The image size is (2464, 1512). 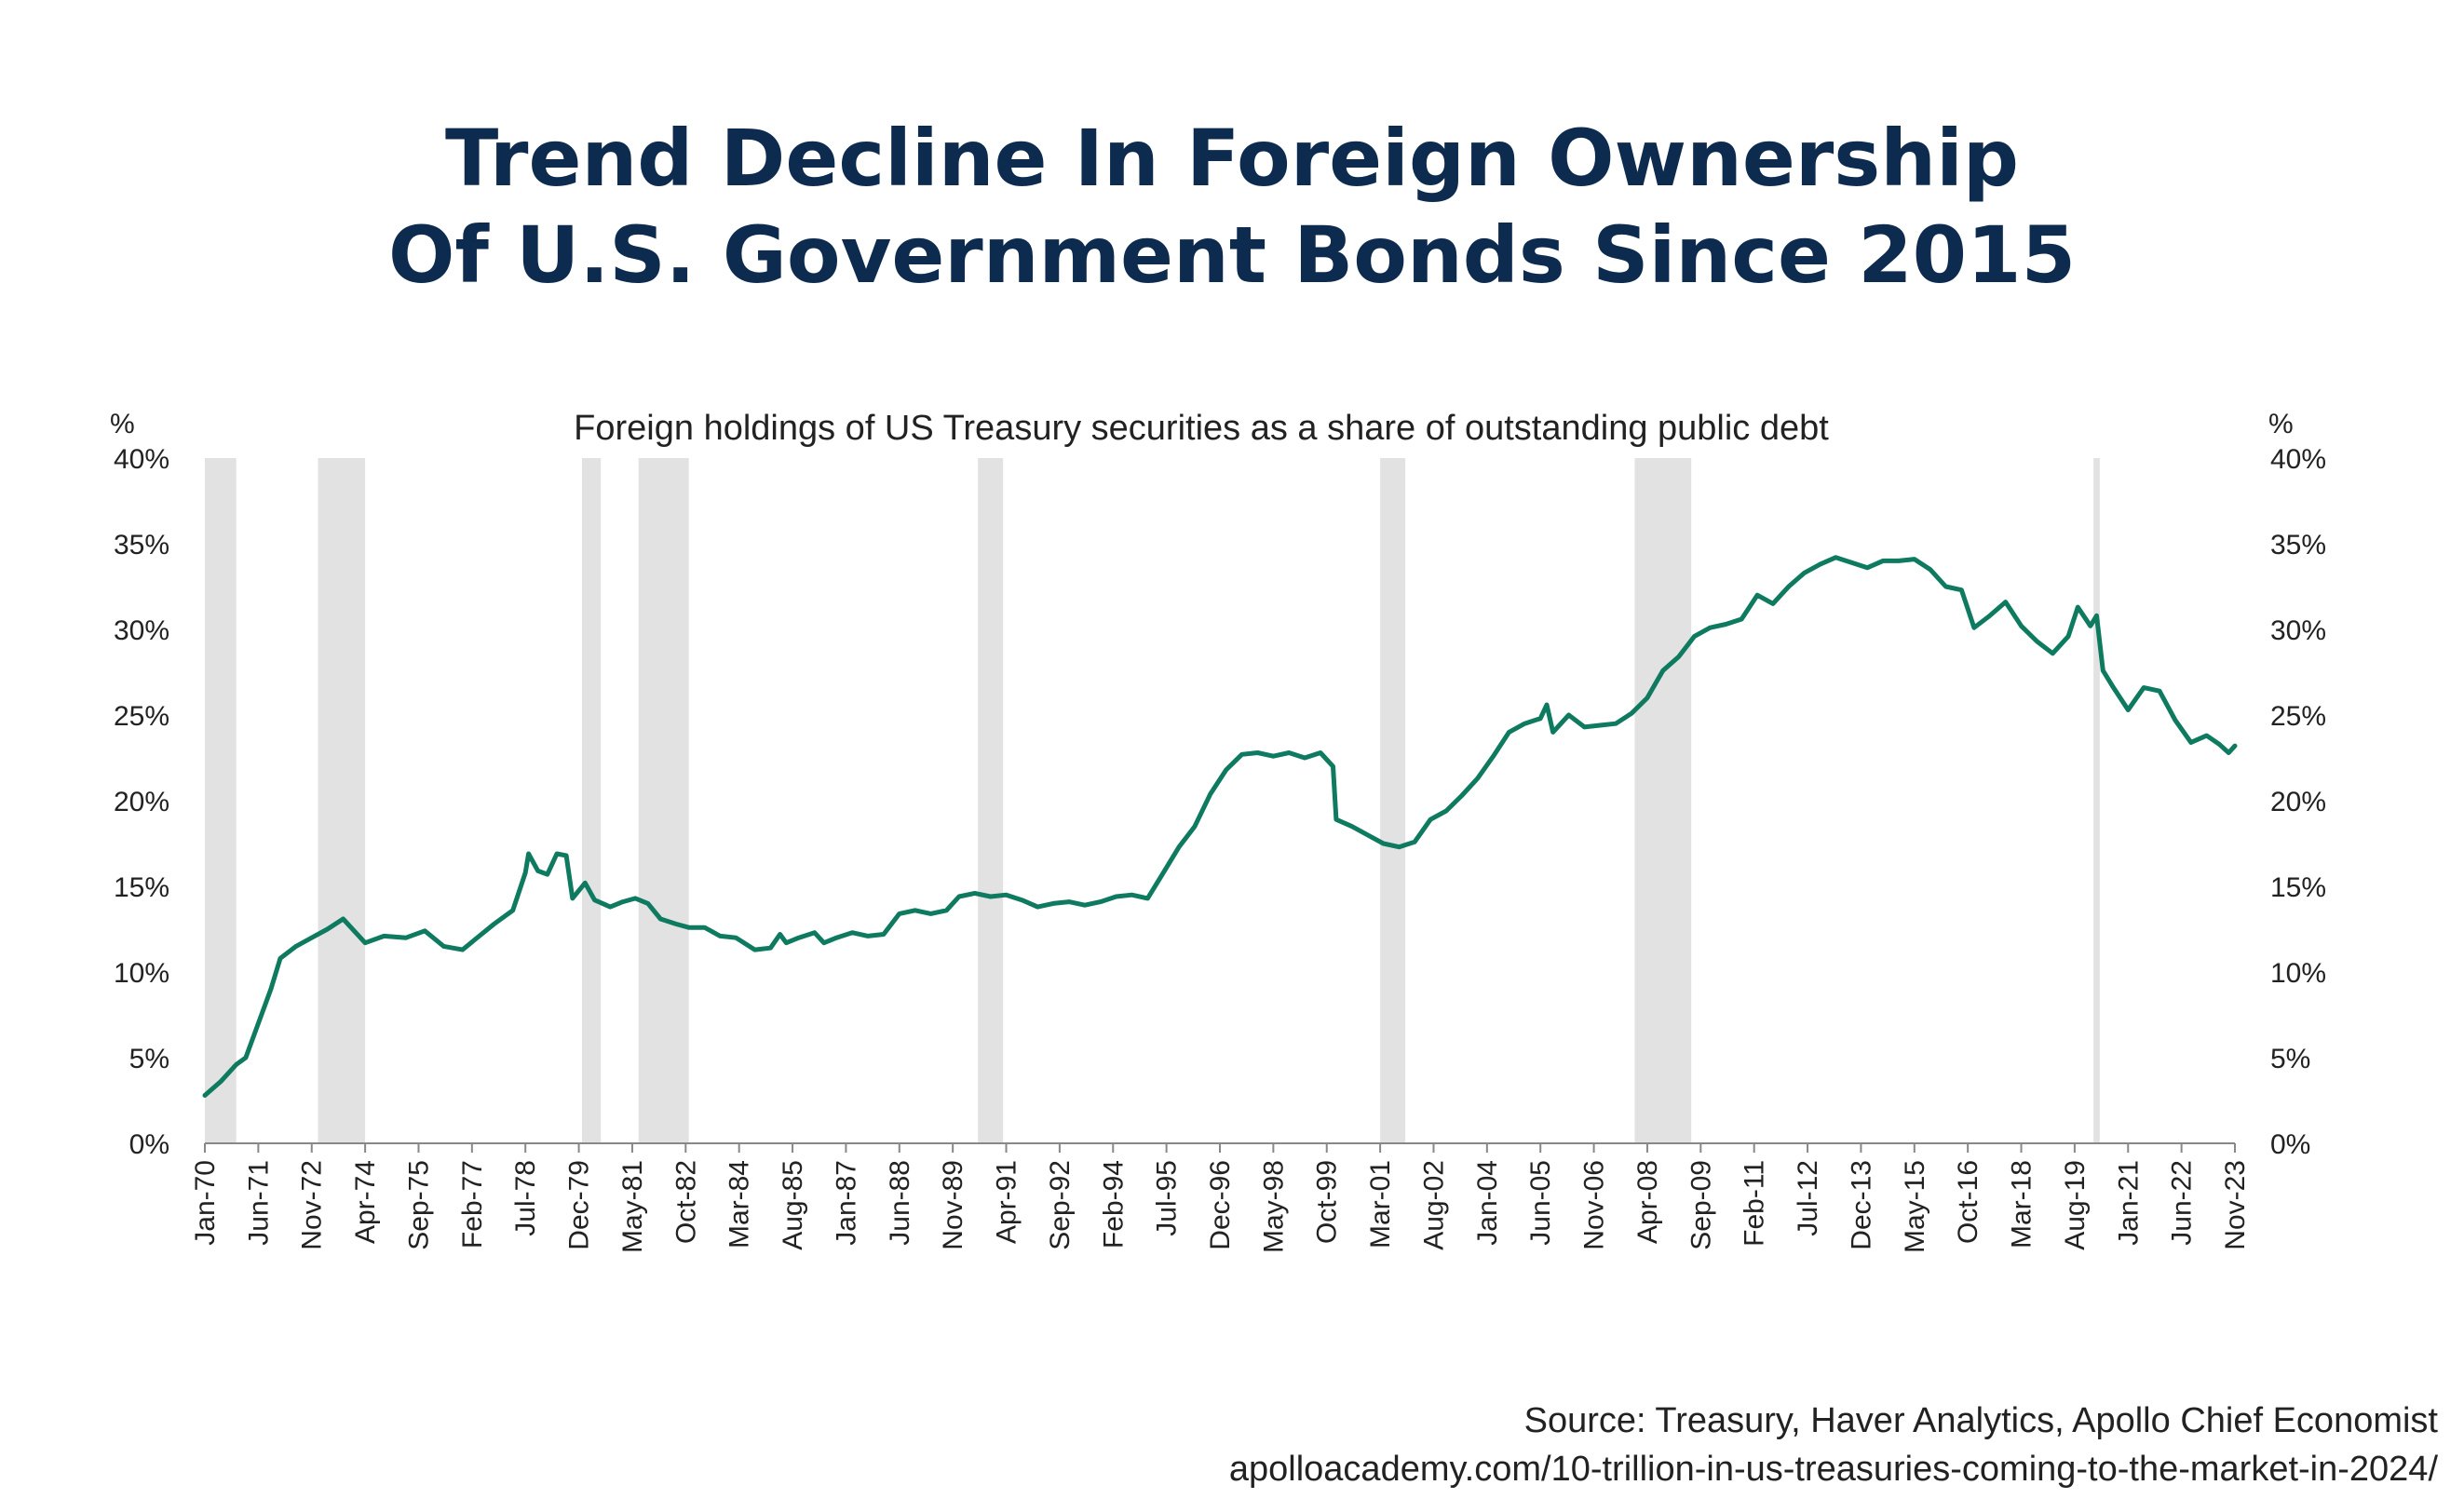 I want to click on x-tick-label: Nov-89, so click(x=953, y=1205).